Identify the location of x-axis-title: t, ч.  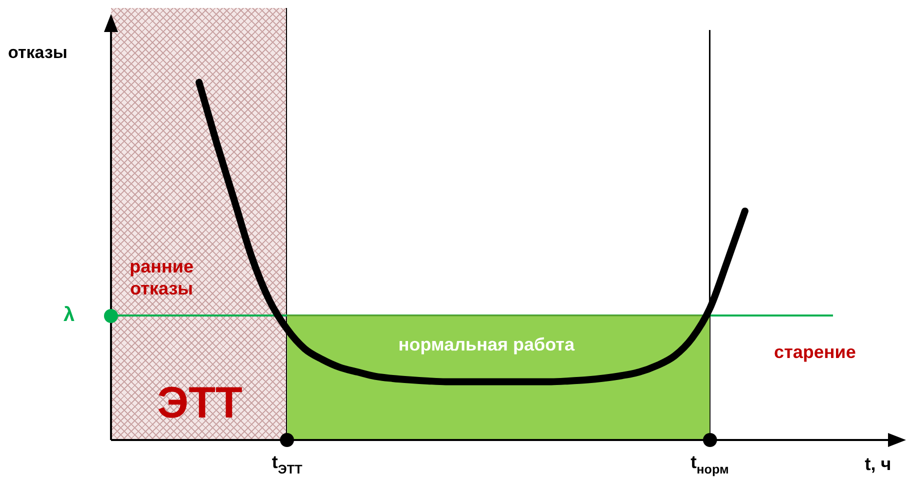
(878, 464).